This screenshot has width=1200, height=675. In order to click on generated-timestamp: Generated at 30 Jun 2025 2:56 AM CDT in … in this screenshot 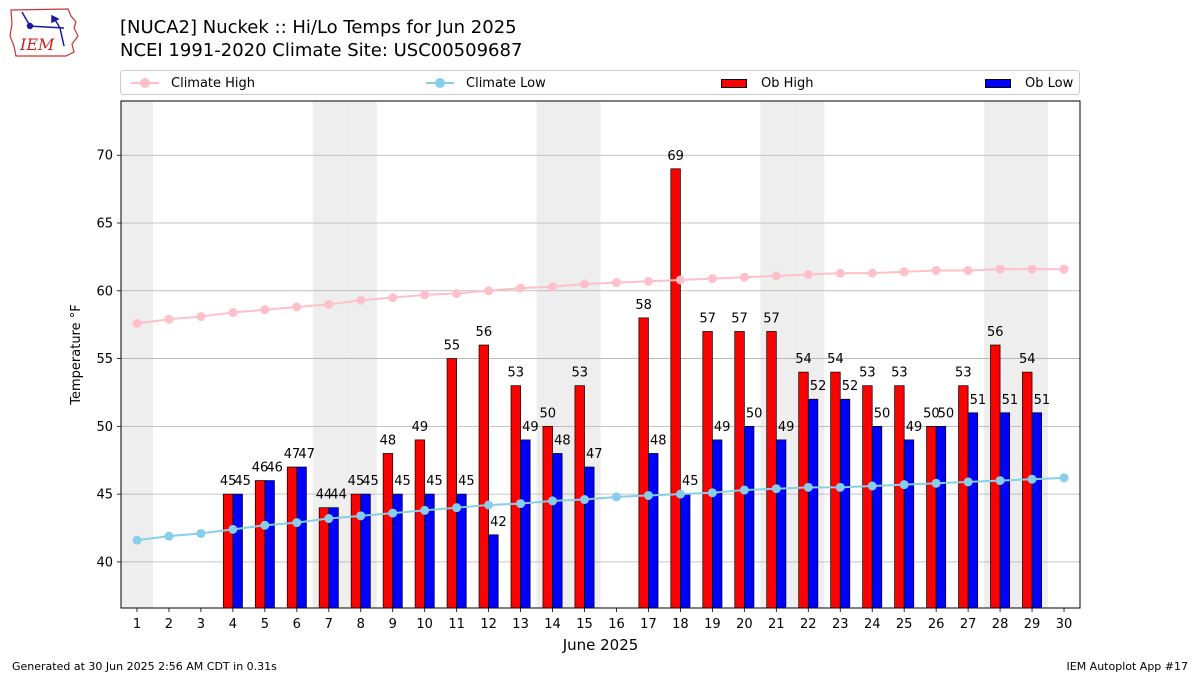, I will do `click(144, 666)`.